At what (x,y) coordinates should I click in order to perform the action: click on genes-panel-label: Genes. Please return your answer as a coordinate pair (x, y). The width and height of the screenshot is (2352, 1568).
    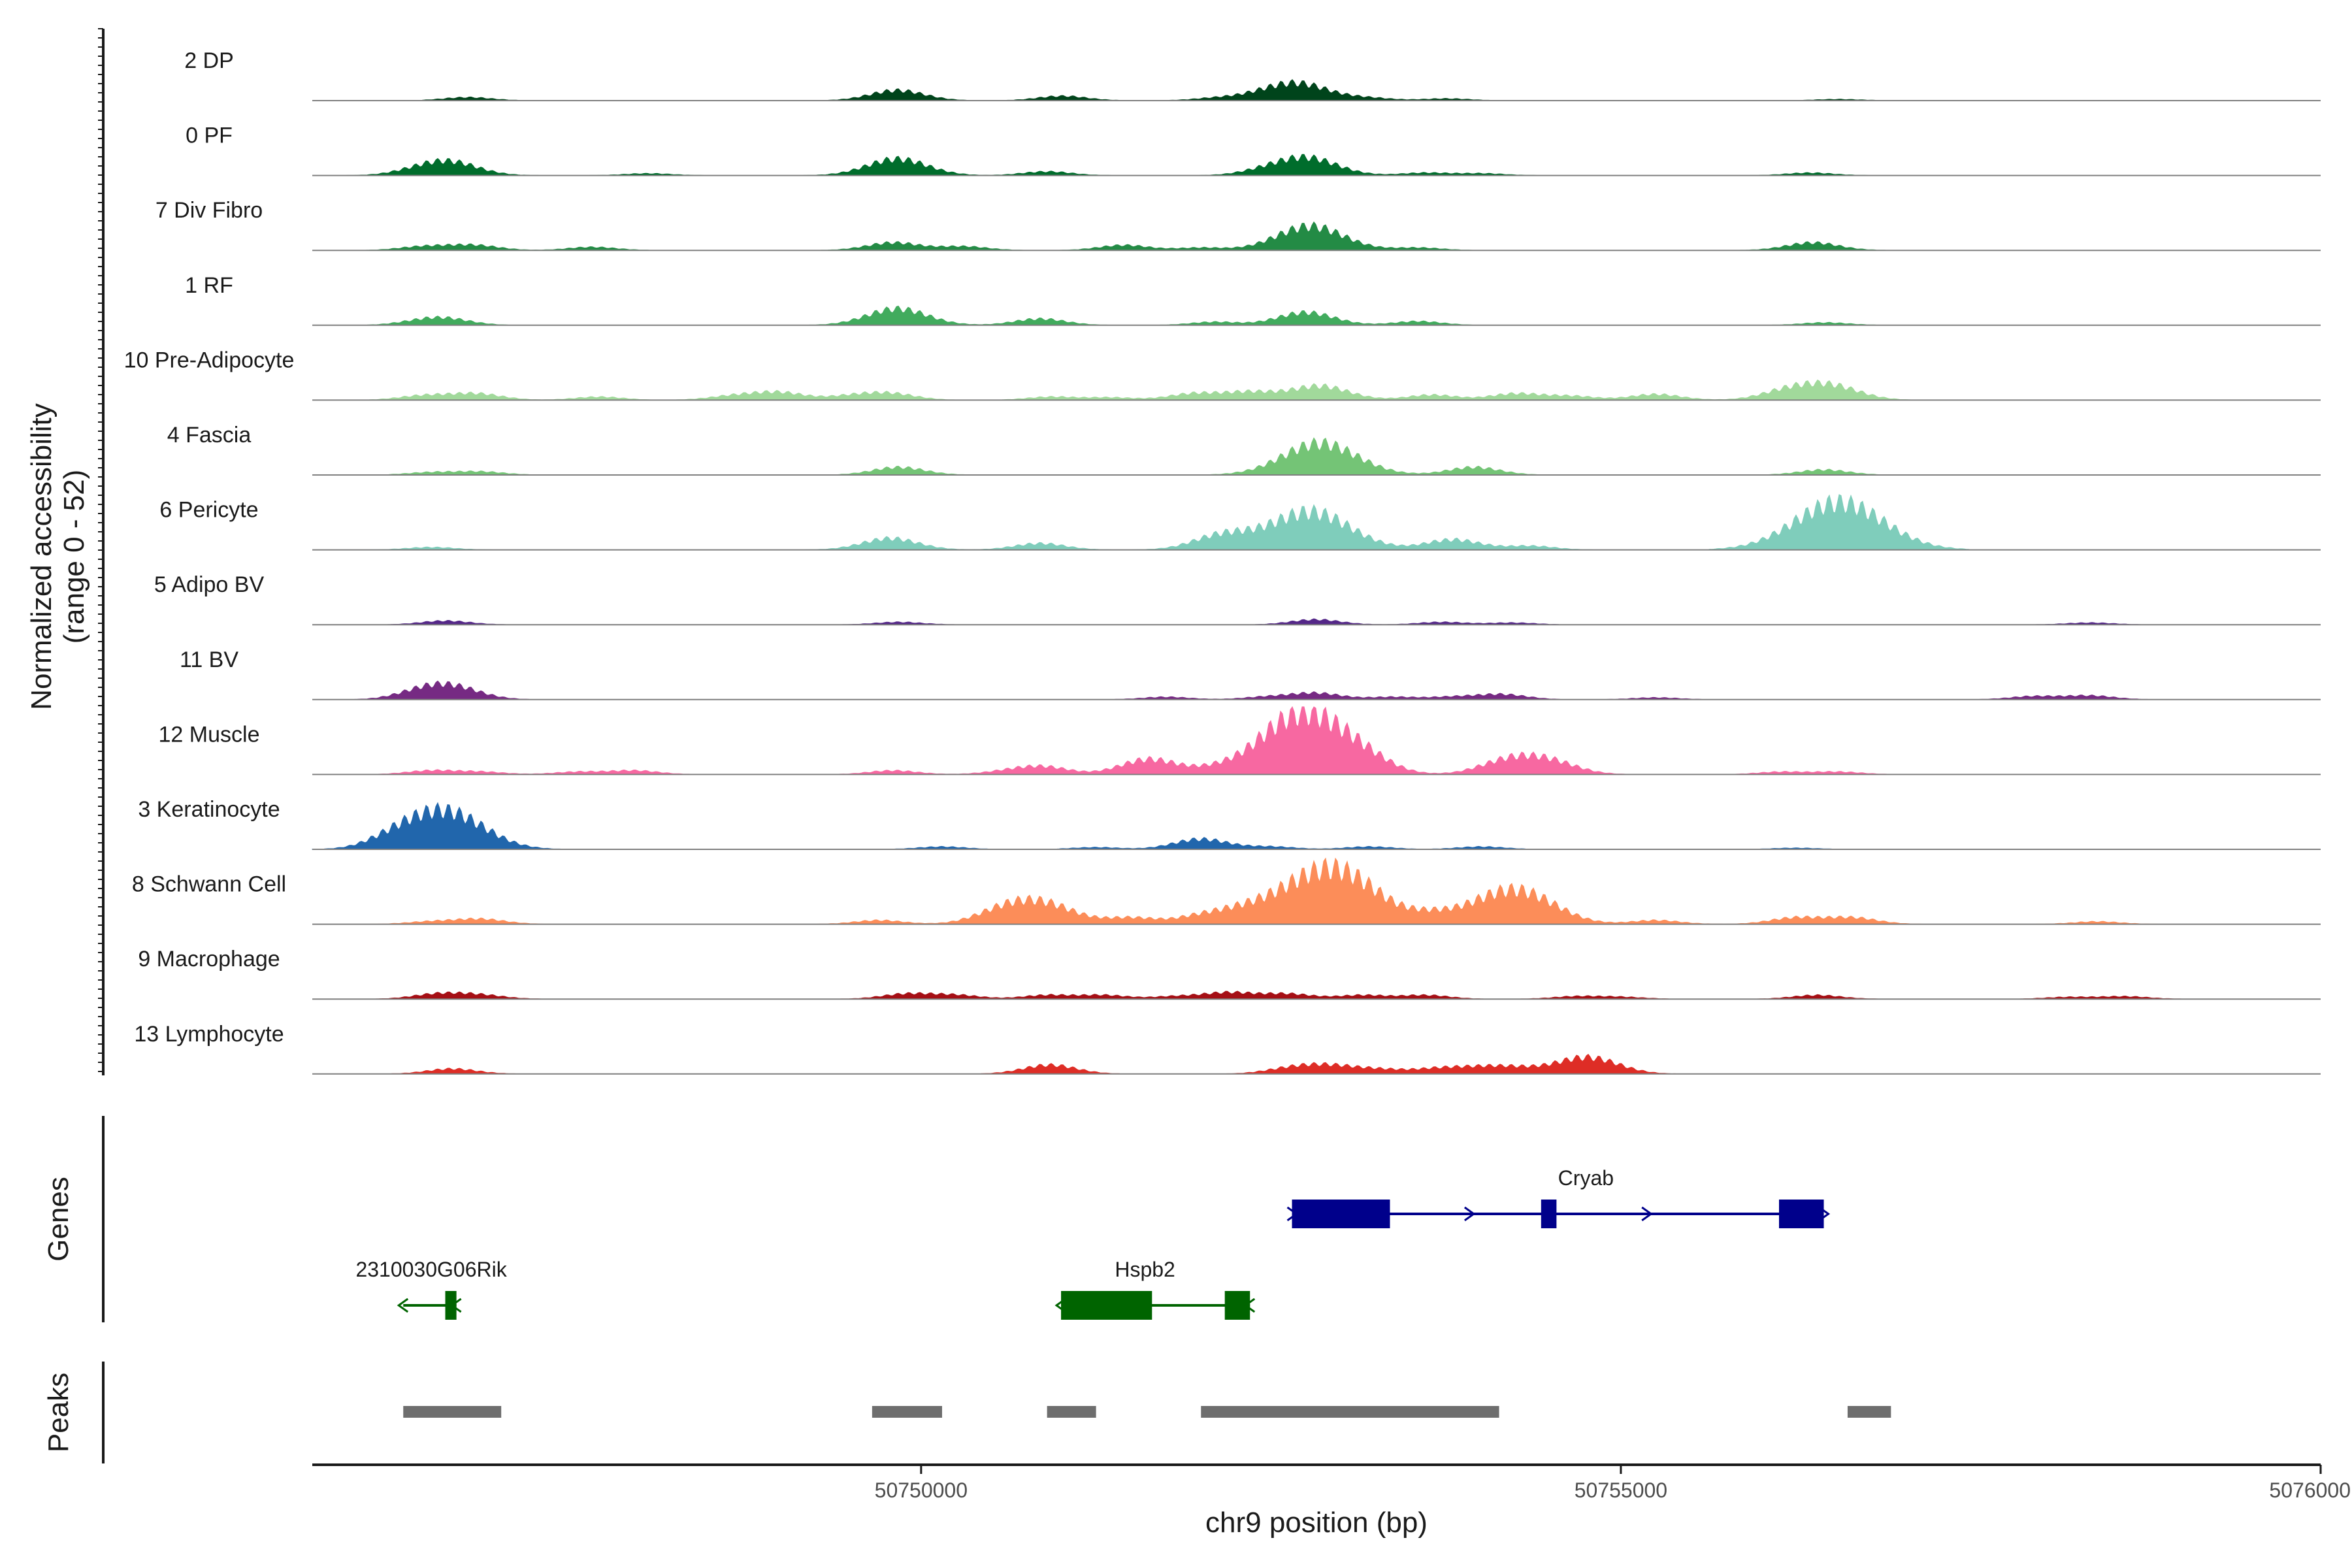
    Looking at the image, I should click on (58, 1219).